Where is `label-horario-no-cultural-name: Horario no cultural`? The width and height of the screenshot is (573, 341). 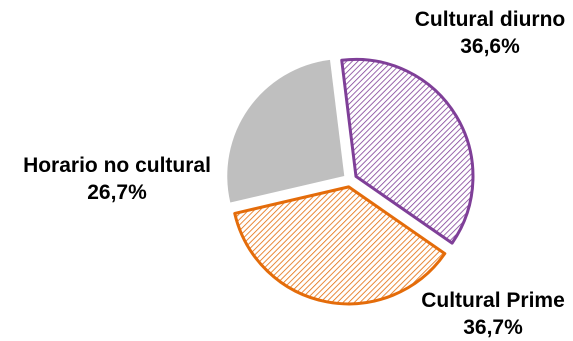
label-horario-no-cultural-name: Horario no cultural is located at coordinates (117, 165).